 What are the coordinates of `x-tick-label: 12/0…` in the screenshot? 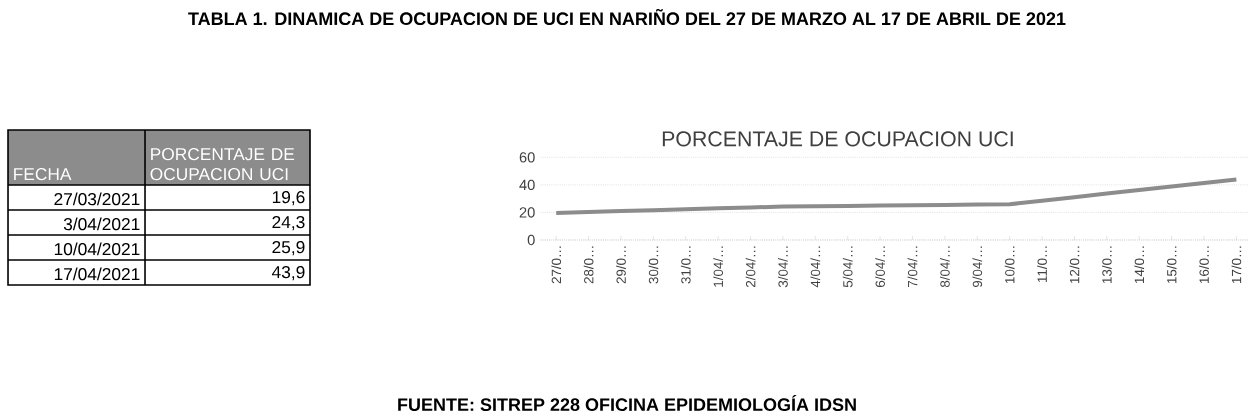 It's located at (1074, 264).